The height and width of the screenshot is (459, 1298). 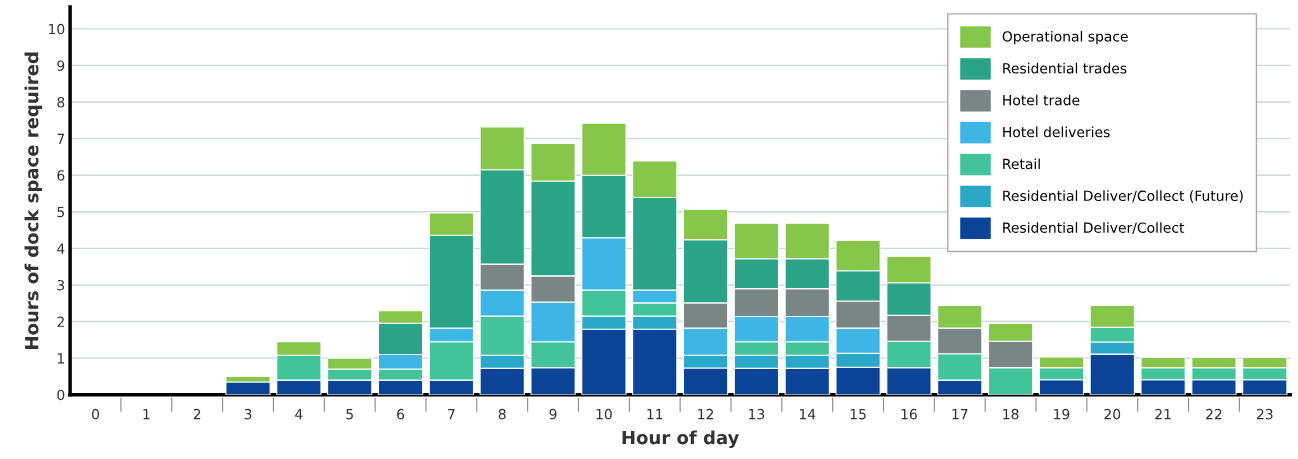 I want to click on y-tick-label: 9, so click(x=61, y=65).